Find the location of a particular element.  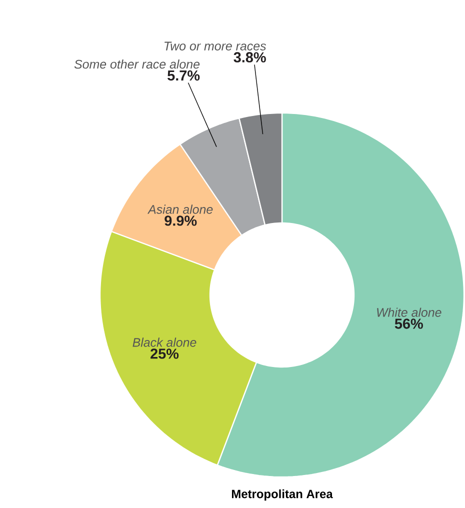

data-label: 25% is located at coordinates (164, 353).